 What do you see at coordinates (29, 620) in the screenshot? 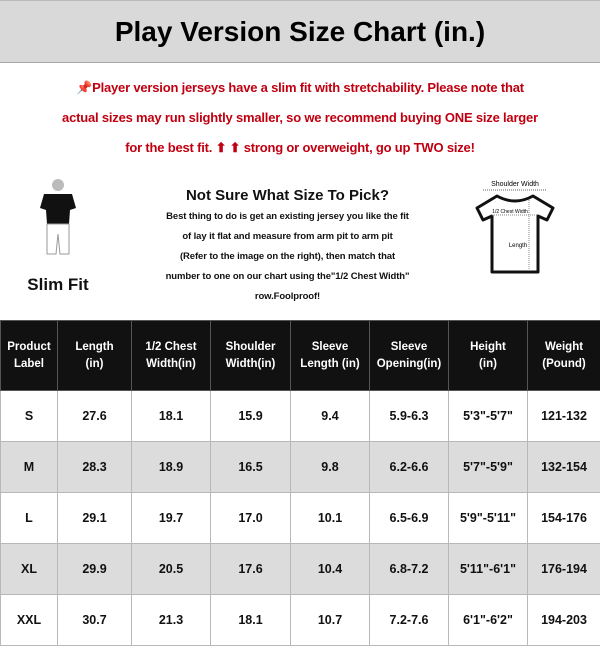
I see `cell-value: XXL` at bounding box center [29, 620].